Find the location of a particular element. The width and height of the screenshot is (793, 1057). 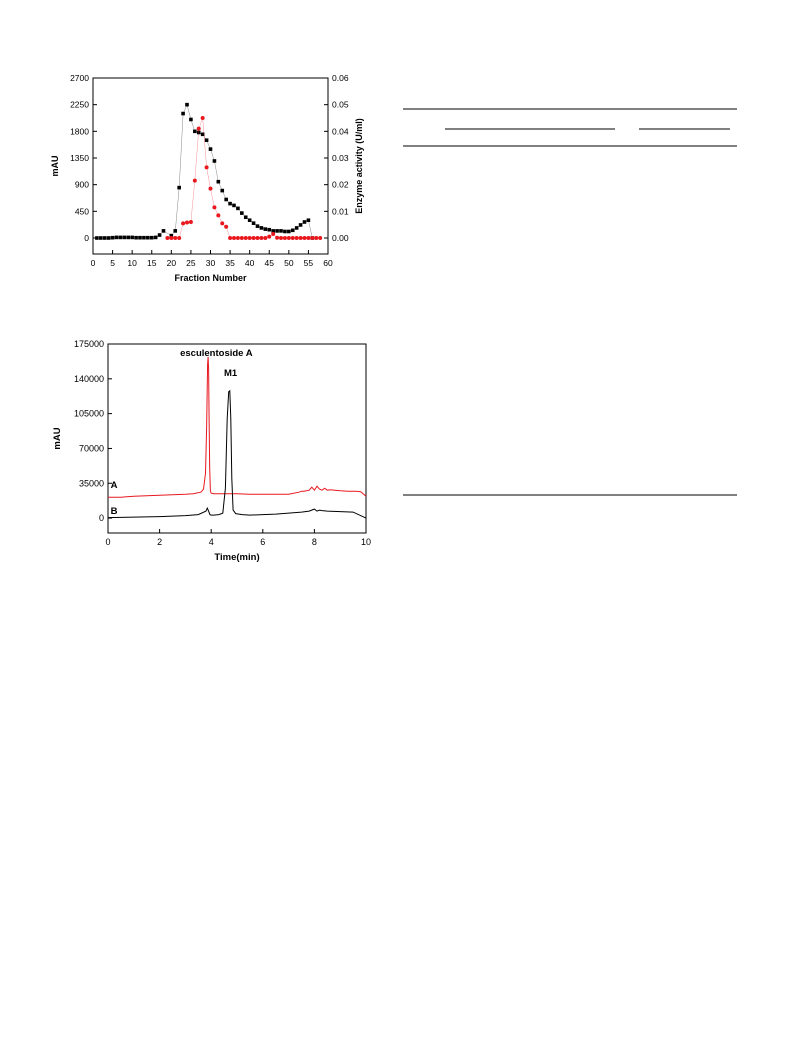

chromatogram-line-B is located at coordinates (237, 454).